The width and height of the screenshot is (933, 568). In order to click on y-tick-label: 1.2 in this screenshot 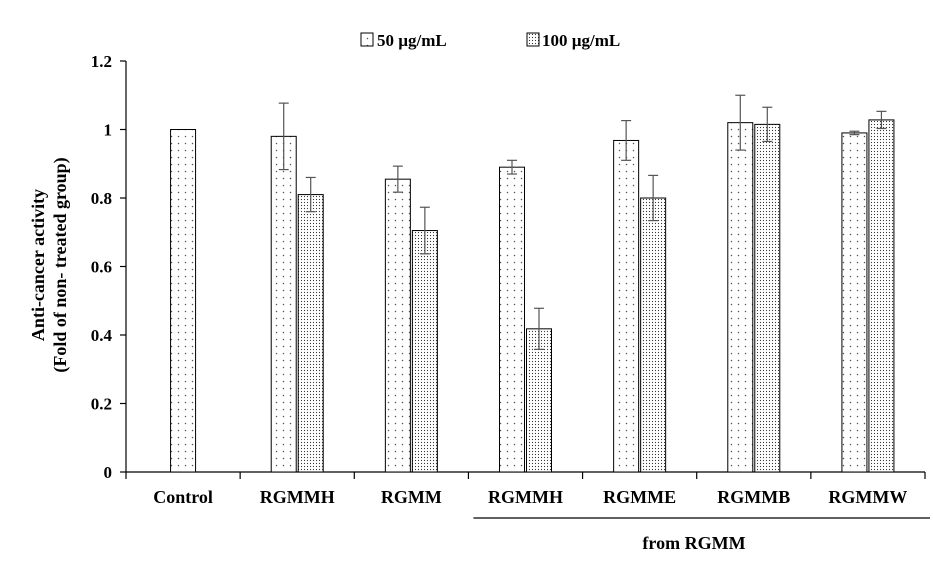, I will do `click(101, 61)`.